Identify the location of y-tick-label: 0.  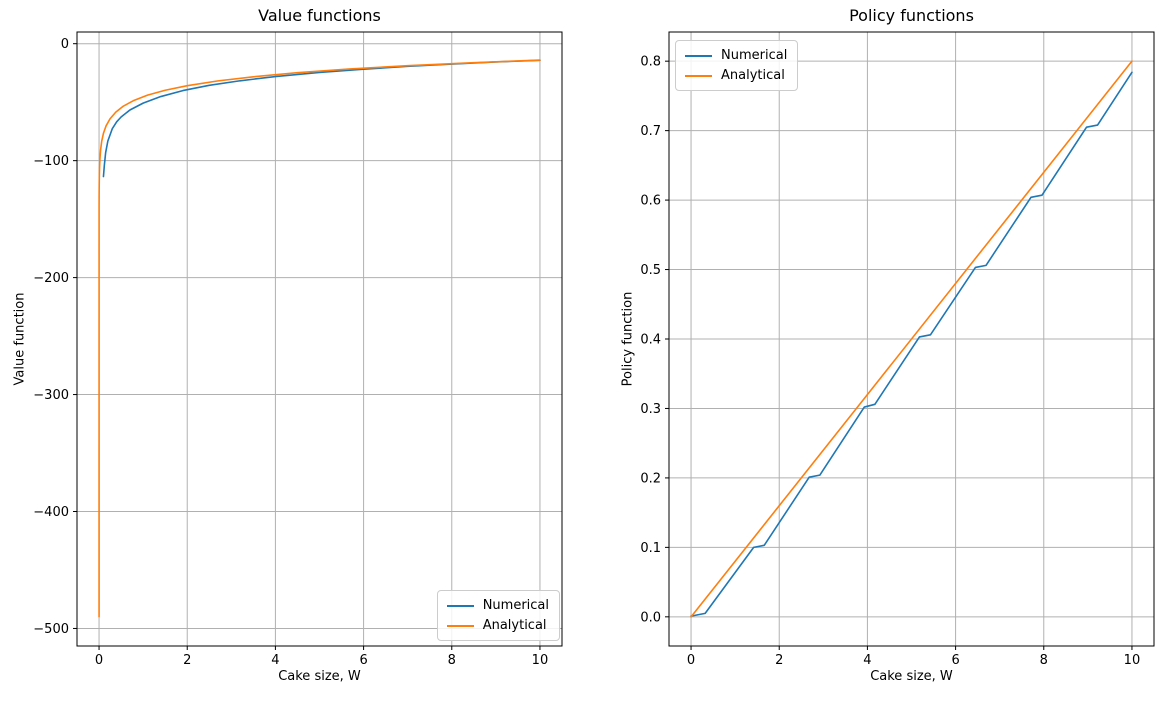
(65, 44).